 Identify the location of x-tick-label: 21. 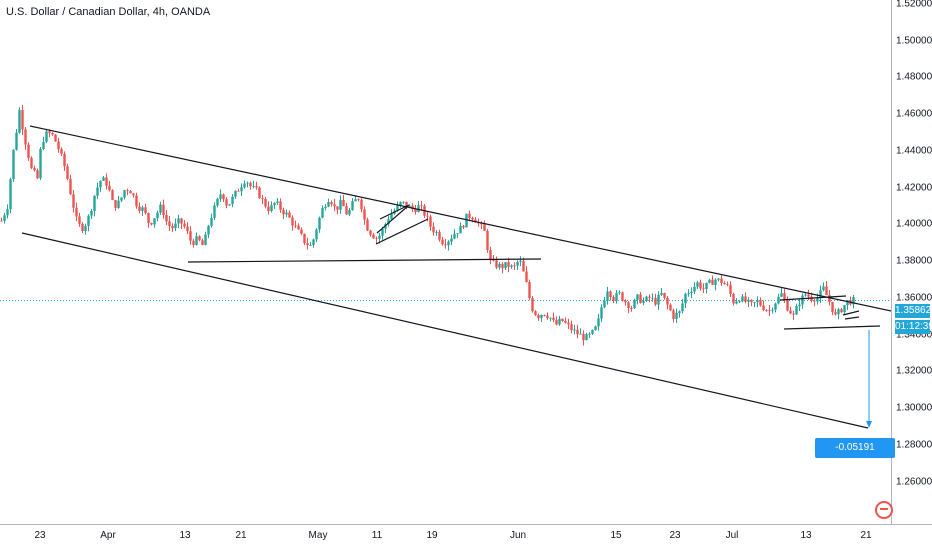
(866, 535).